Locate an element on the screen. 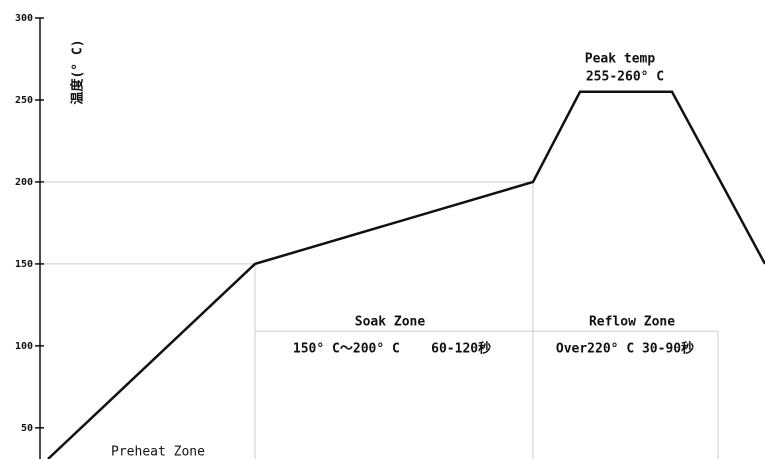  soak-title: Soak Zone is located at coordinates (390, 322).